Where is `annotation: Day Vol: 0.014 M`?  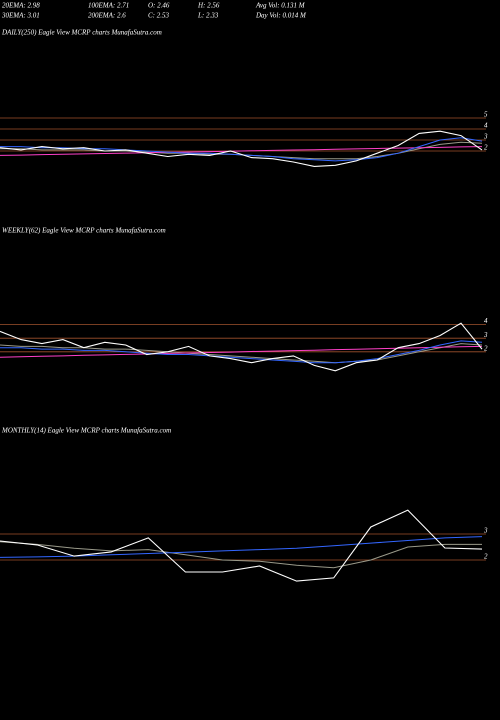 annotation: Day Vol: 0.014 M is located at coordinates (281, 16).